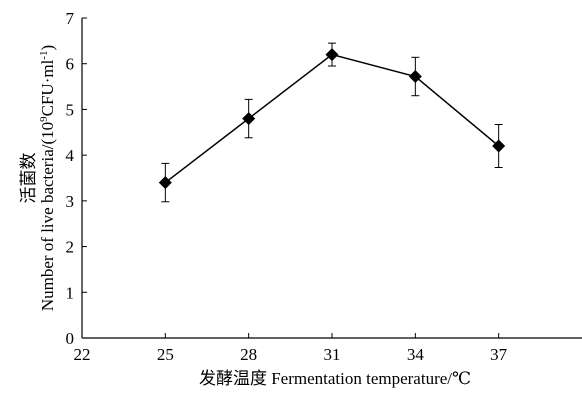 This screenshot has width=582, height=394. Describe the element at coordinates (165, 354) in the screenshot. I see `x-tick-label: 25` at that location.